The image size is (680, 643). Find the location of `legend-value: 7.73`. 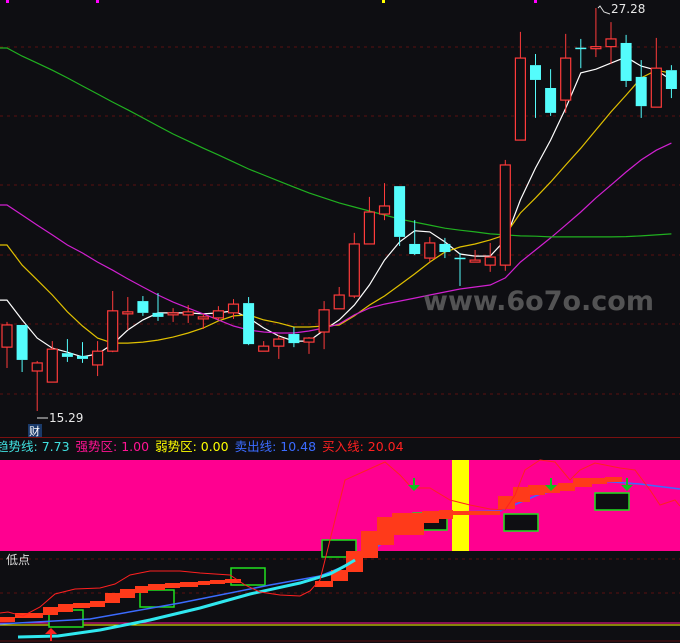

legend-value: 7.73 is located at coordinates (55, 446).